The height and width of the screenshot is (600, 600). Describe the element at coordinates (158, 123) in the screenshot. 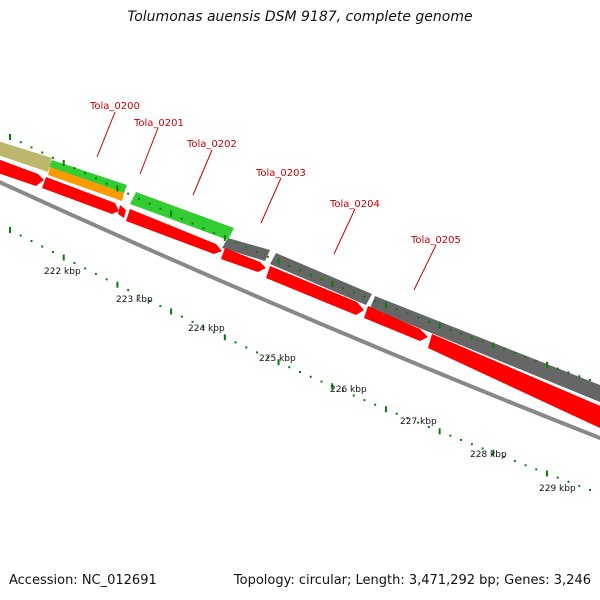

I see `gene-label-tola-0201: Tola_0201` at that location.